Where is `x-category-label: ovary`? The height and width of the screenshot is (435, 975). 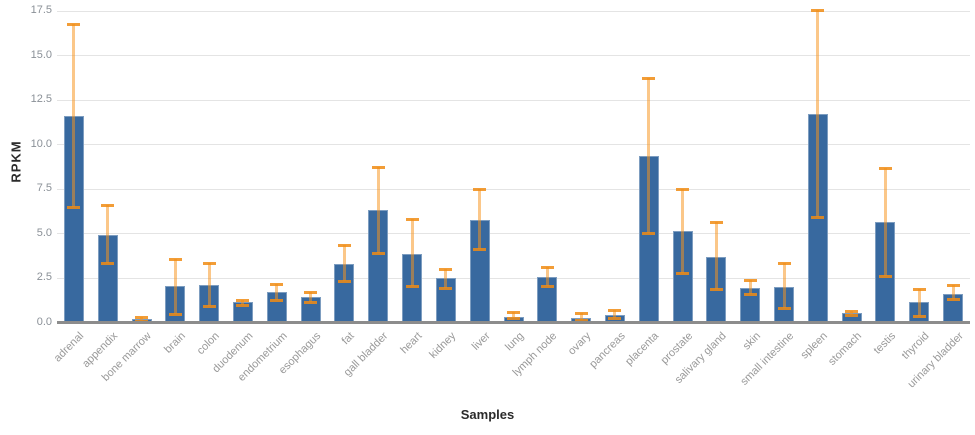 x-category-label: ovary is located at coordinates (580, 344).